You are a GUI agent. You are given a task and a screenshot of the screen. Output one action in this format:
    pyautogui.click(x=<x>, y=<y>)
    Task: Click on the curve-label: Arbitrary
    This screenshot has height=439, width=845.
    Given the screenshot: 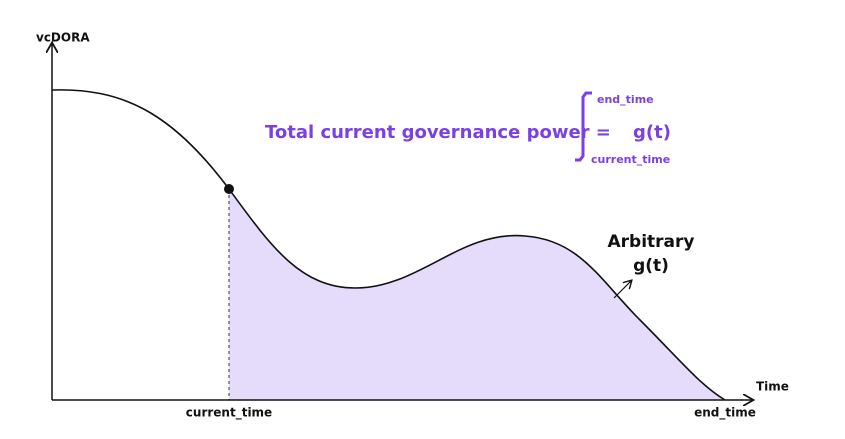 What is the action you would take?
    pyautogui.click(x=651, y=242)
    